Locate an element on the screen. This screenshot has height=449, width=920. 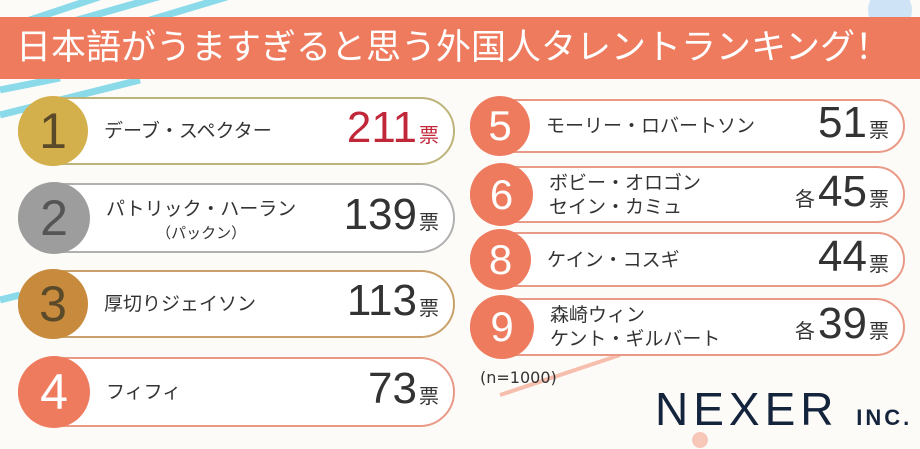
talent-name: デーブ・スペクター is located at coordinates (188, 131).